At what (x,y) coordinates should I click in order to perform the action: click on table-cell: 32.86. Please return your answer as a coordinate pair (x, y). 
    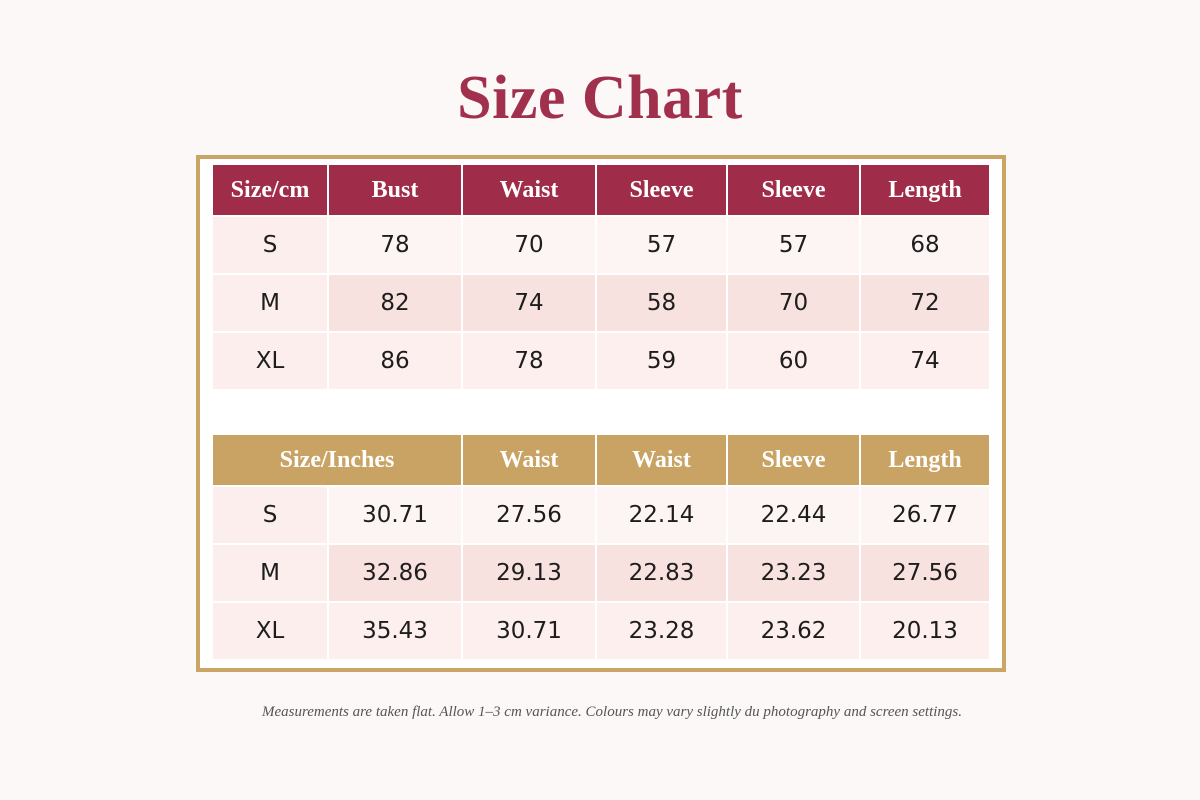
    Looking at the image, I should click on (395, 573).